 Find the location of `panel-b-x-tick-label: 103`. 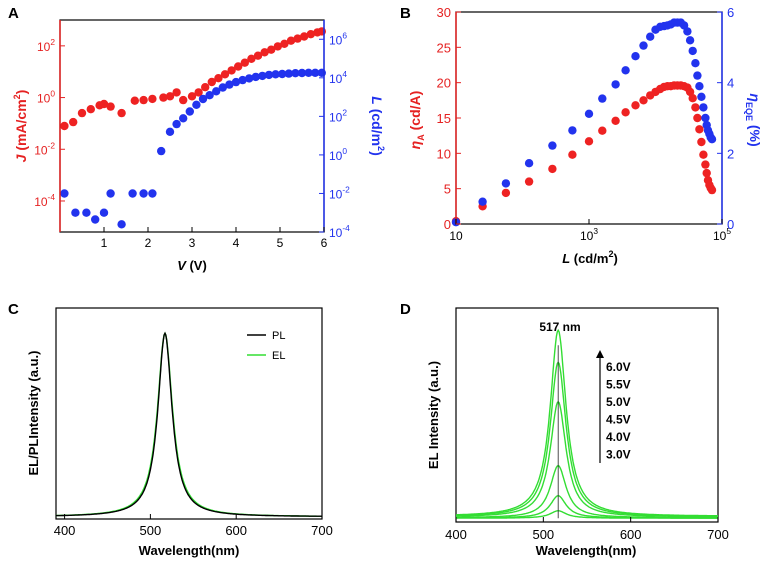

panel-b-x-tick-label: 103 is located at coordinates (589, 234).